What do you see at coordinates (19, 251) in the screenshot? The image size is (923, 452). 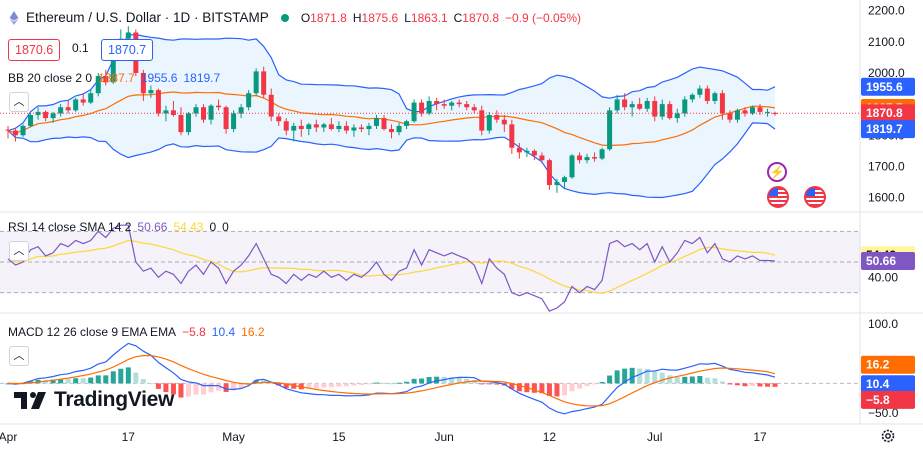 I see `collapse-rsi-button: ︿` at bounding box center [19, 251].